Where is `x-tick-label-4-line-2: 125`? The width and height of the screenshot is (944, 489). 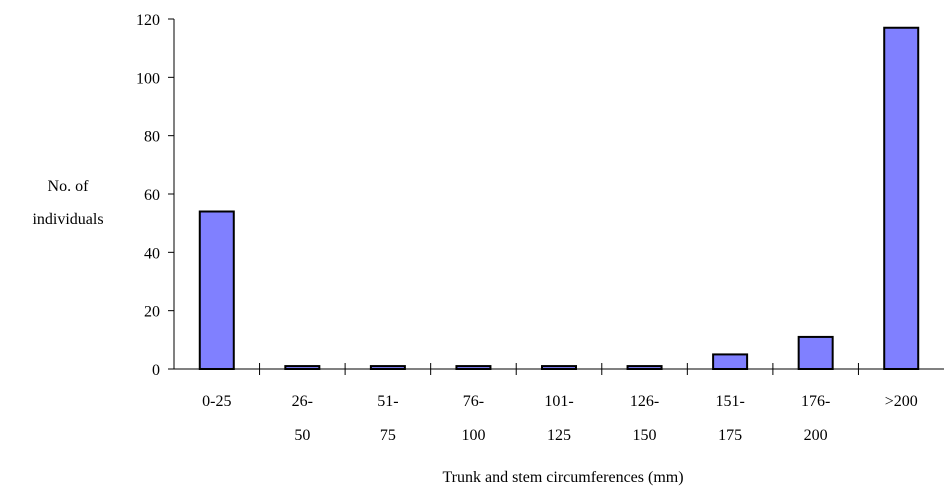 x-tick-label-4-line-2: 125 is located at coordinates (559, 435).